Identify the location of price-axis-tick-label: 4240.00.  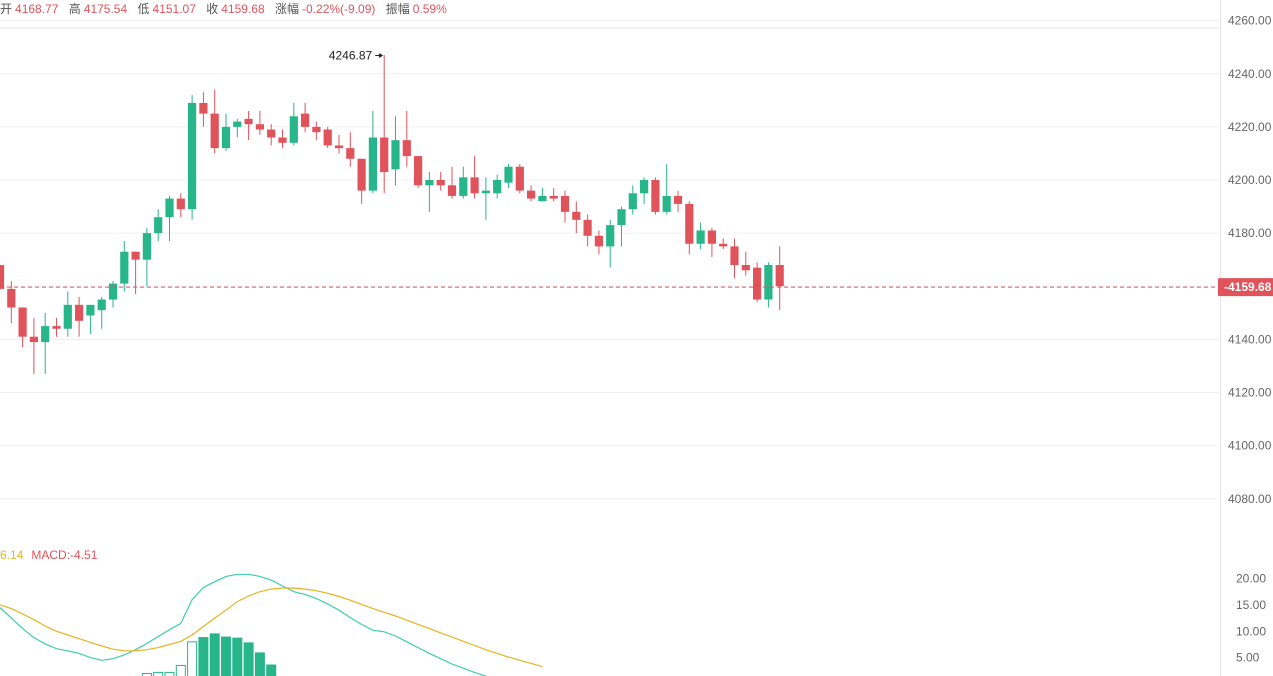
(1250, 74).